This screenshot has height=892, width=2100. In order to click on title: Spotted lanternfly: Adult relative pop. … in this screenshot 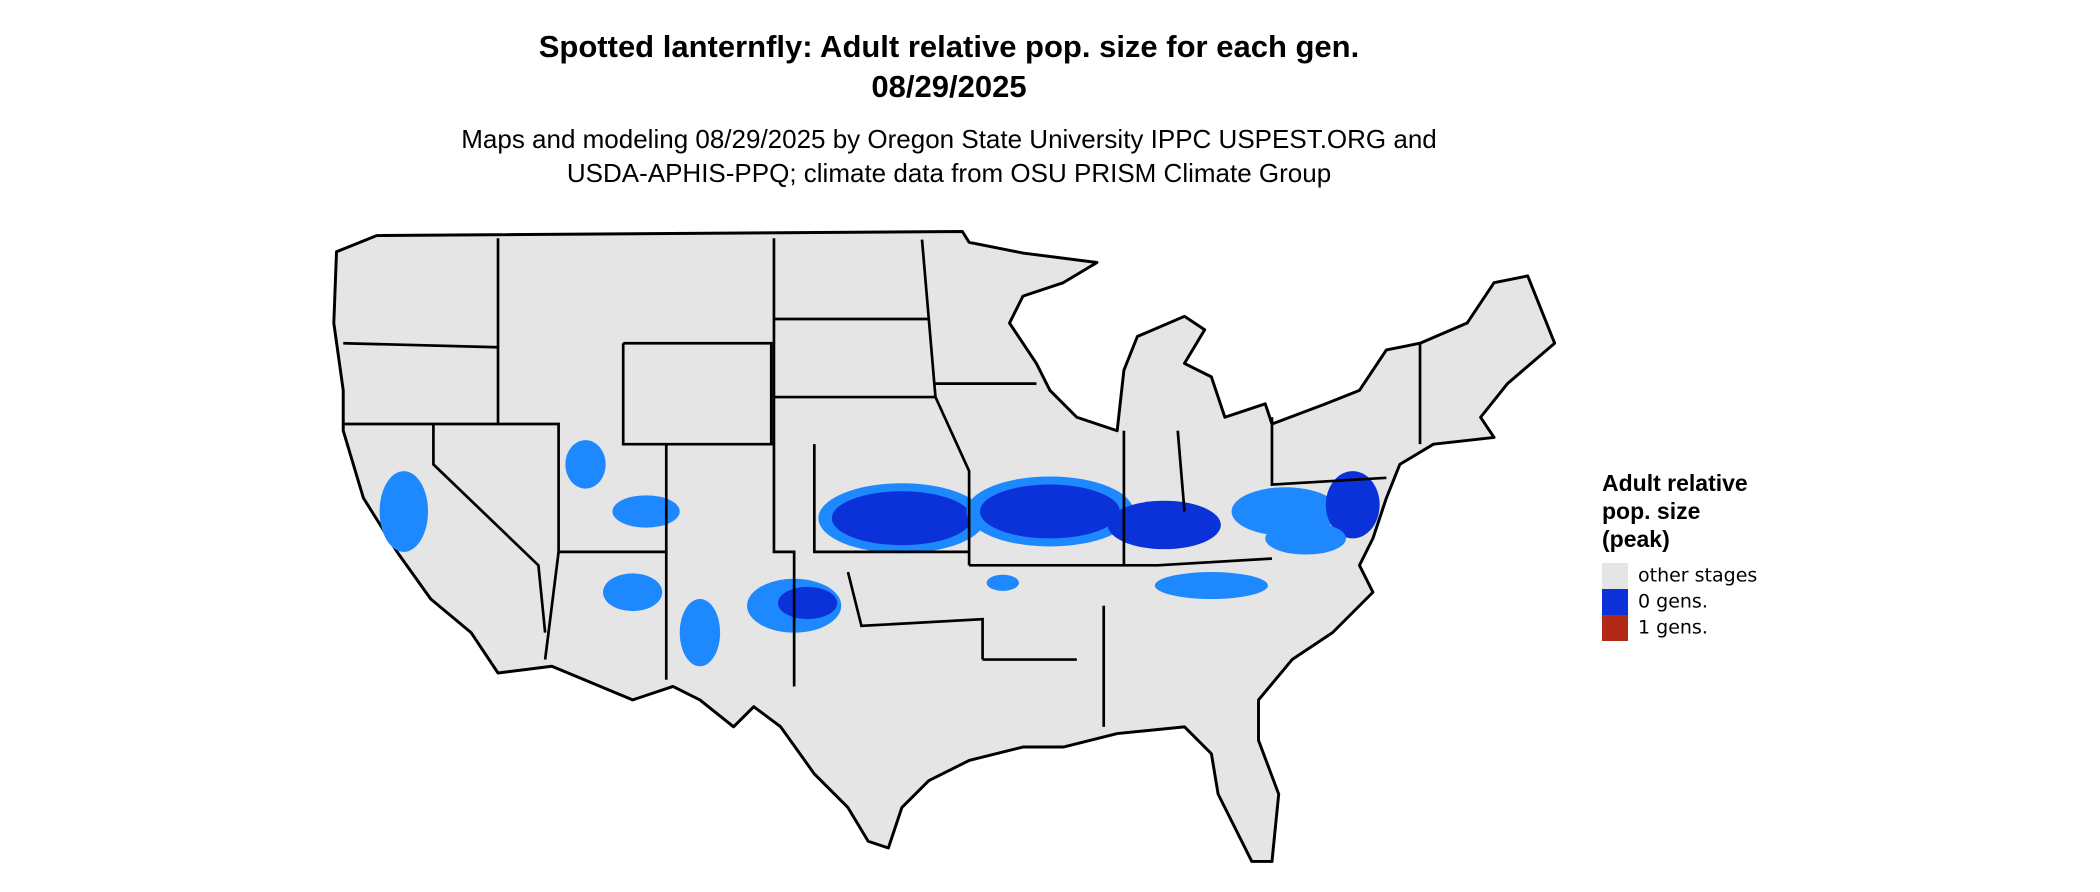, I will do `click(949, 46)`.